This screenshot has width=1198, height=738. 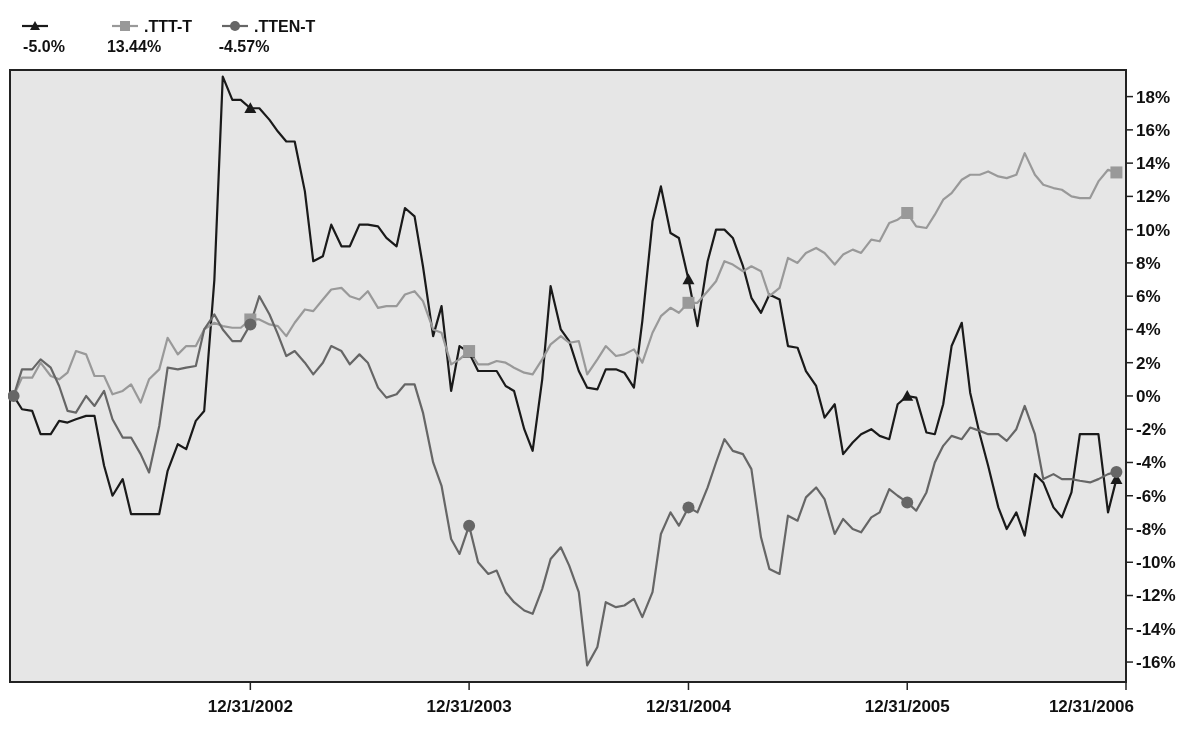 What do you see at coordinates (44, 46) in the screenshot?
I see `text: -5.0%` at bounding box center [44, 46].